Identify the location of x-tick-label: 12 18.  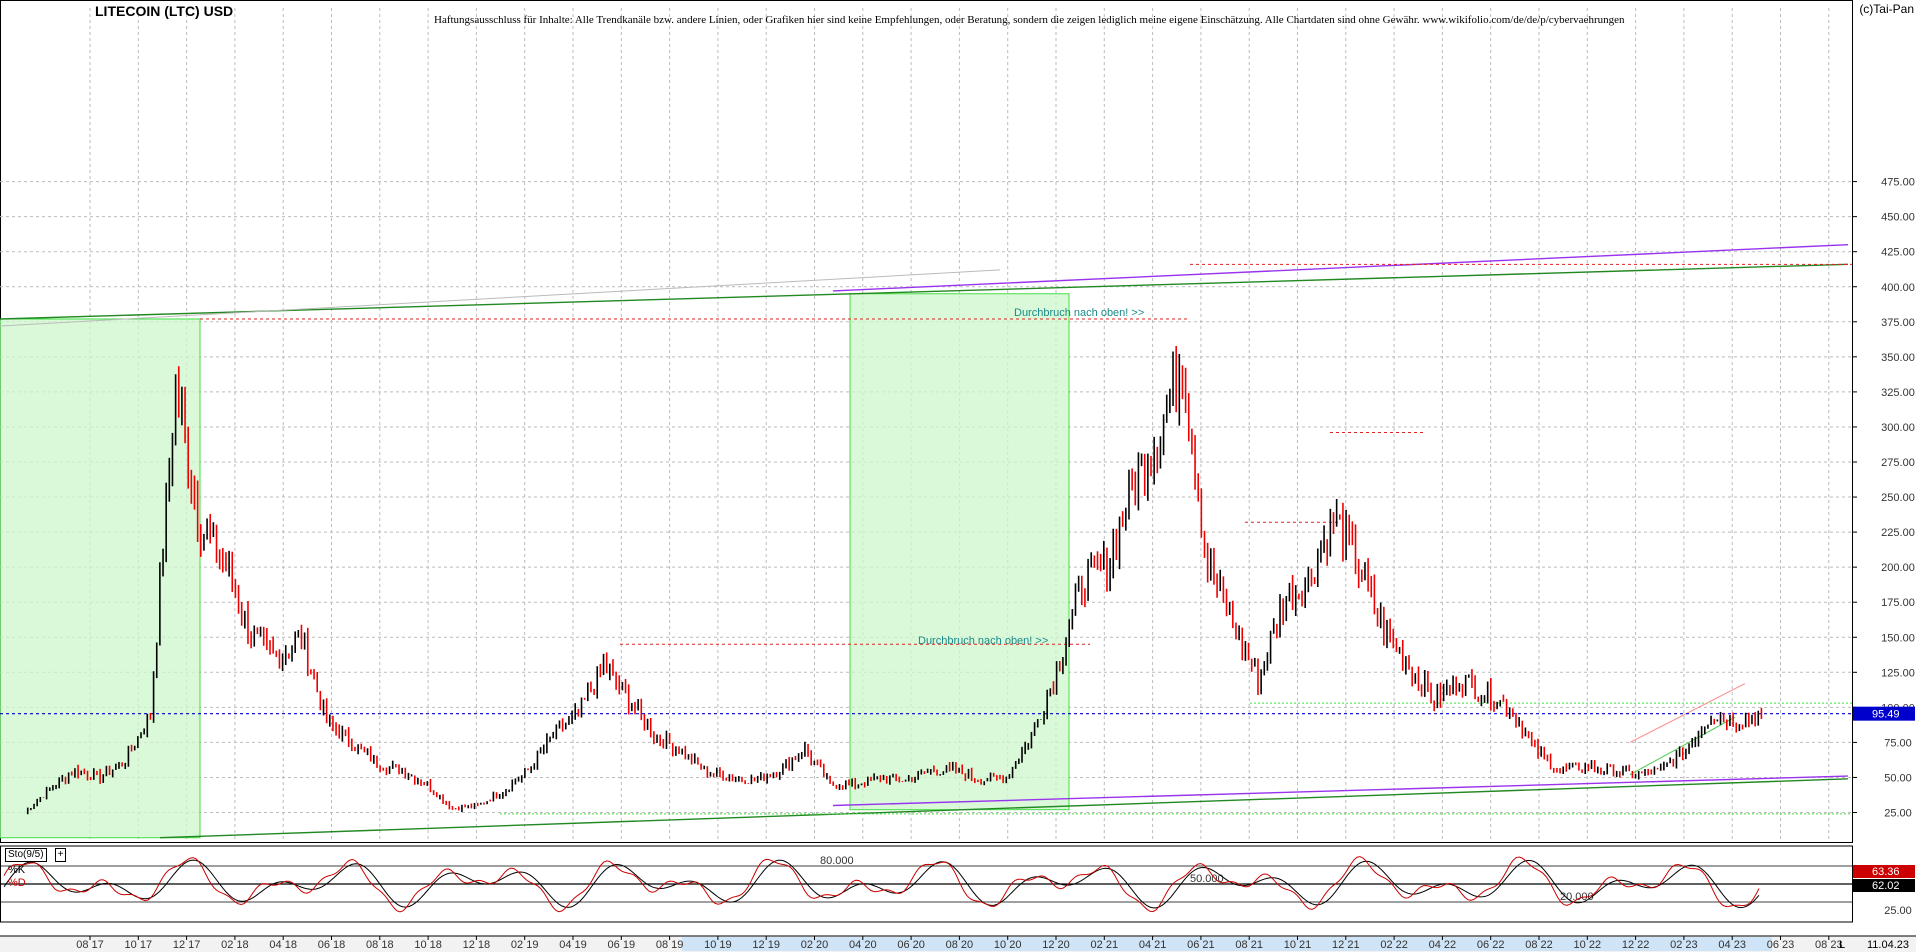
(477, 945).